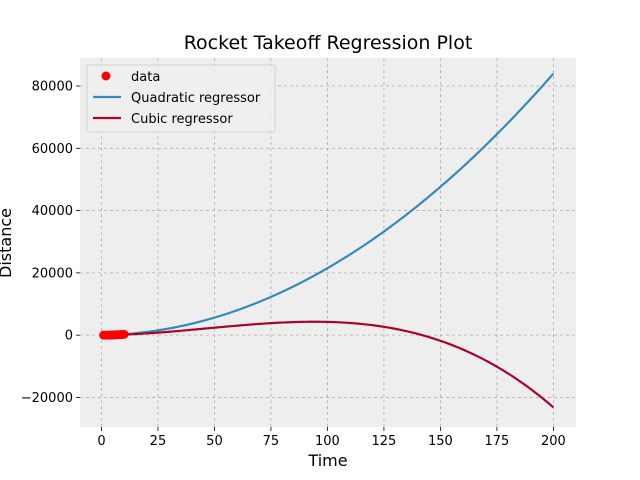 The width and height of the screenshot is (640, 480). I want to click on legend-label-data: data, so click(145, 77).